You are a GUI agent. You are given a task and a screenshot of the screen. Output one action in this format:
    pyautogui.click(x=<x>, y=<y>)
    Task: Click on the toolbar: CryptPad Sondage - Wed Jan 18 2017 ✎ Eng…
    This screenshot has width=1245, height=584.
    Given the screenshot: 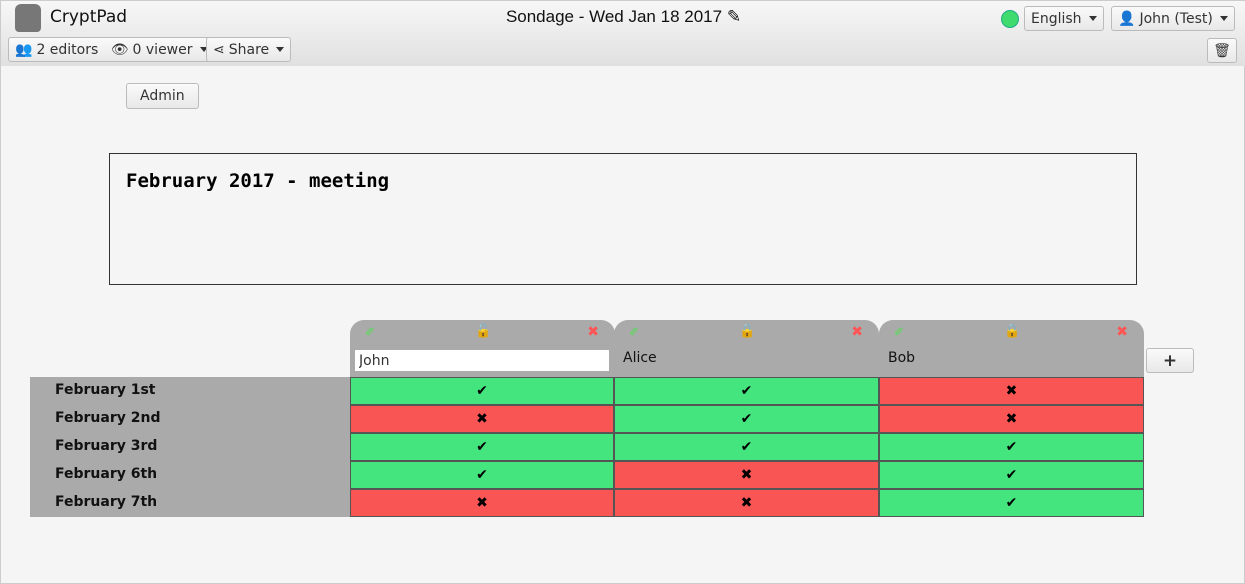 What is the action you would take?
    pyautogui.click(x=623, y=33)
    